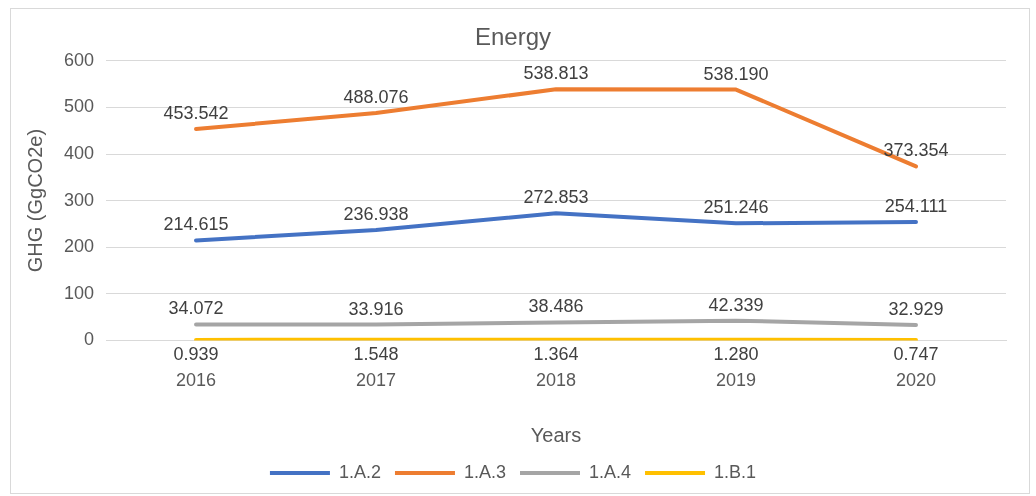 The image size is (1036, 496). I want to click on data-label: 0.747, so click(916, 354).